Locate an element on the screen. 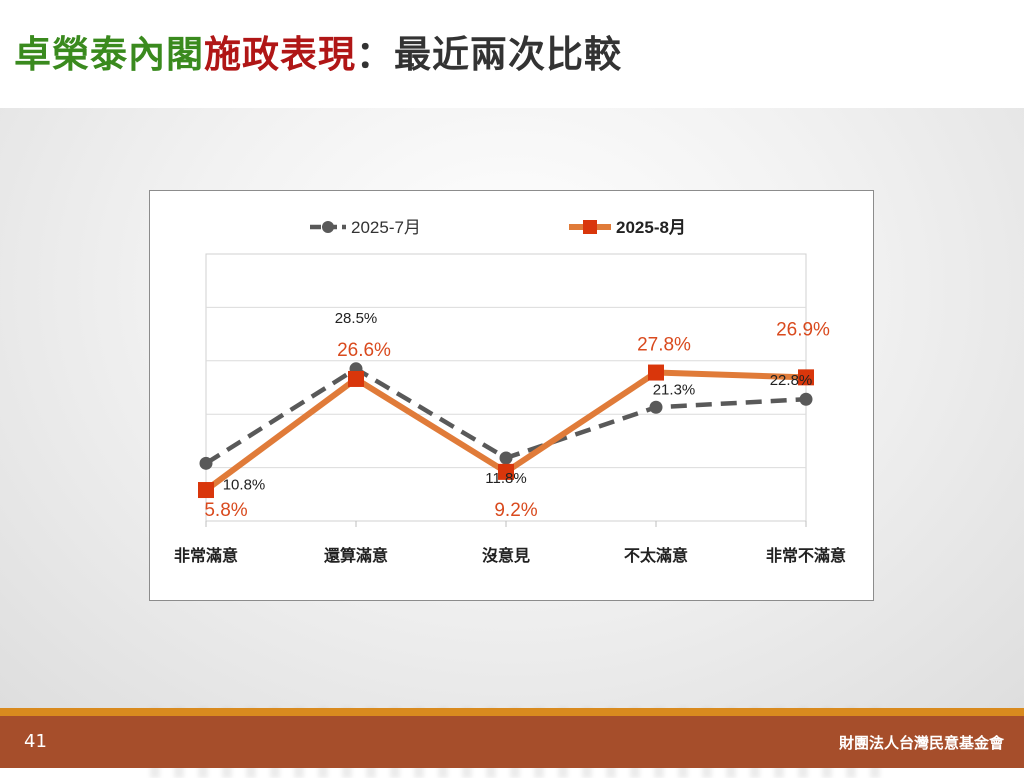 This screenshot has width=1024, height=778. x-tick-label: 非常不滿意 is located at coordinates (806, 555).